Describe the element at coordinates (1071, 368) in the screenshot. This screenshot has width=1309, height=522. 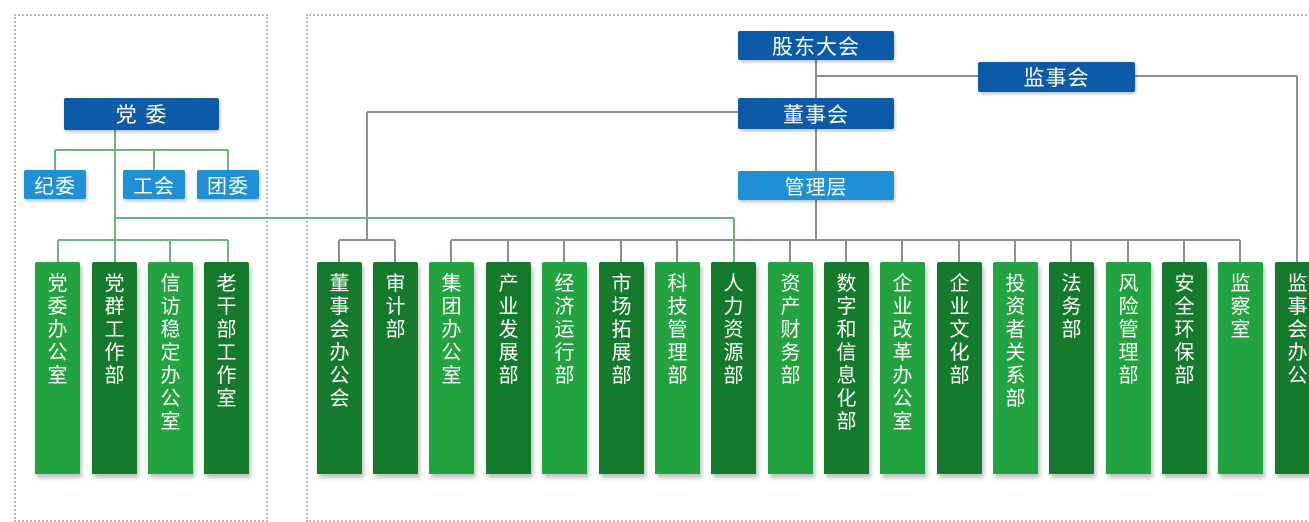
I see `dept-legal: 法务部` at that location.